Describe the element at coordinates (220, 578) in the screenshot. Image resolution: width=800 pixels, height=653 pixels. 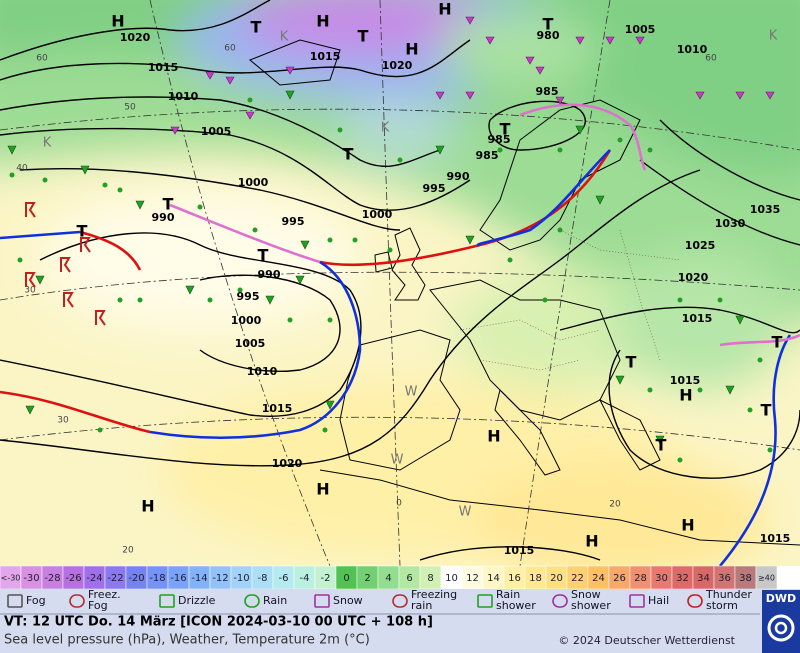
I see `scale-label: -12` at that location.